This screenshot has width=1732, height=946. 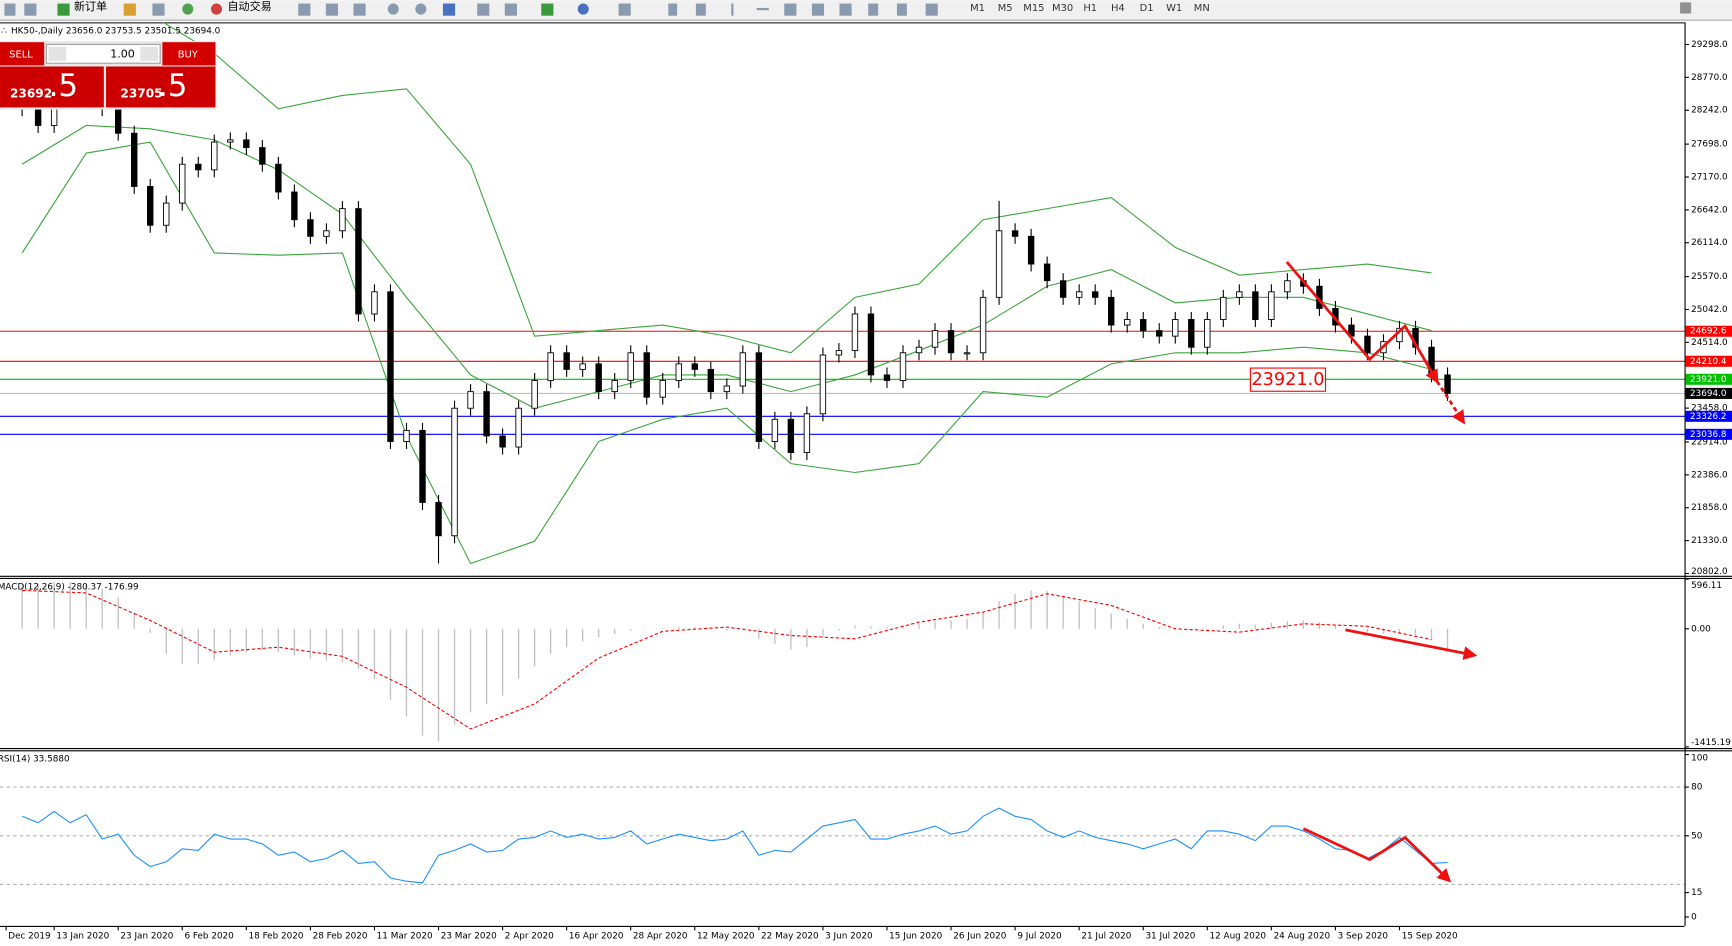 I want to click on ask-fraction: .5, so click(x=173, y=86).